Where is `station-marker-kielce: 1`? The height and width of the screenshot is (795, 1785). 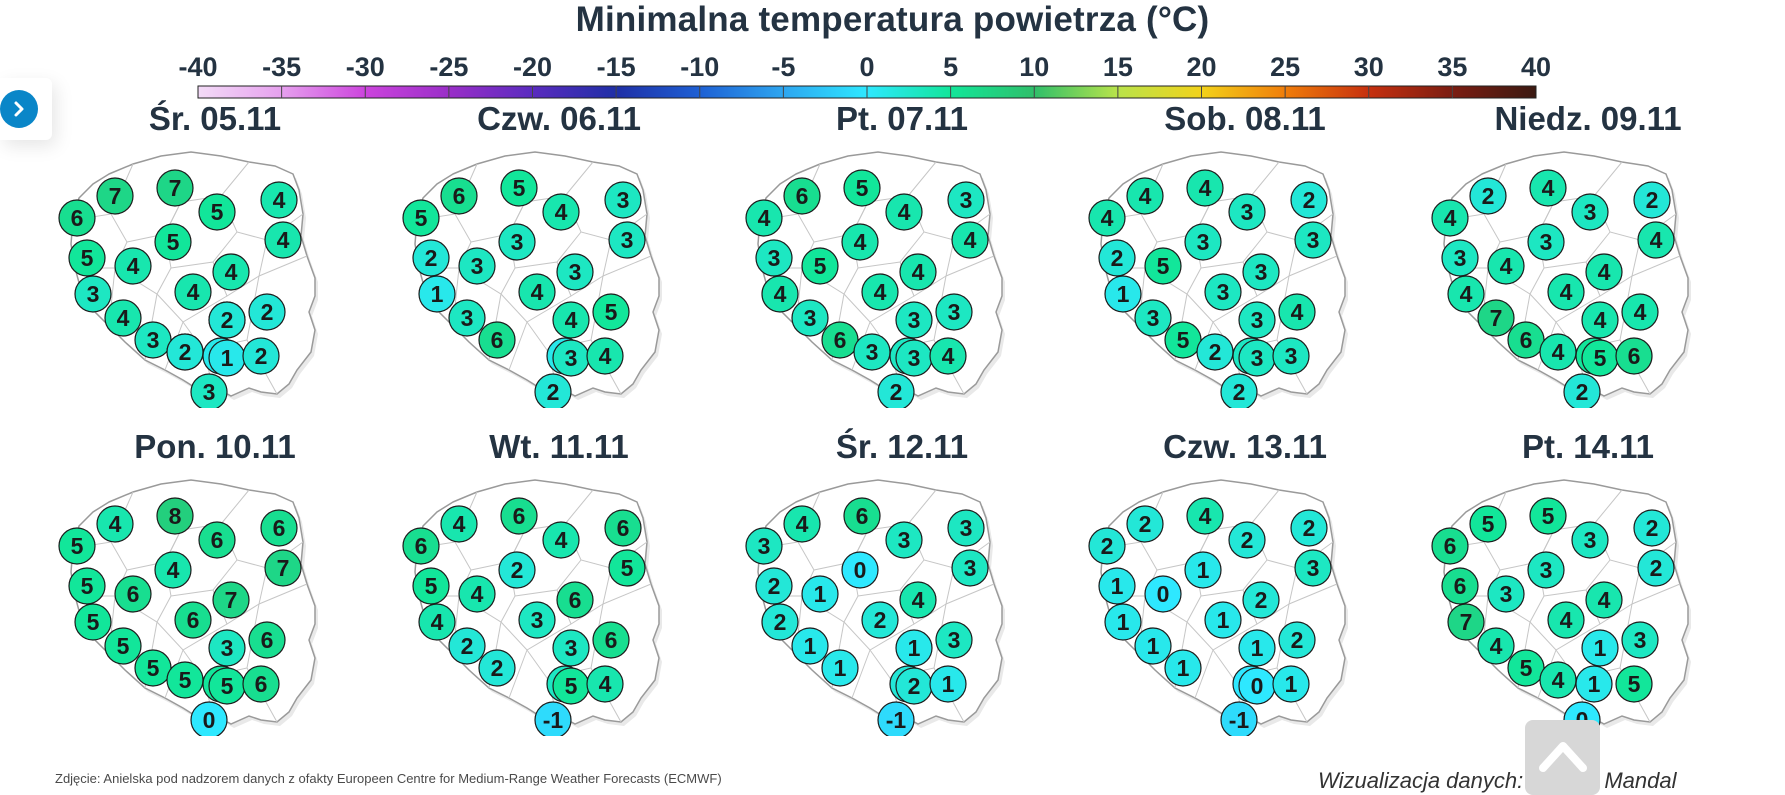 station-marker-kielce: 1 is located at coordinates (1600, 648).